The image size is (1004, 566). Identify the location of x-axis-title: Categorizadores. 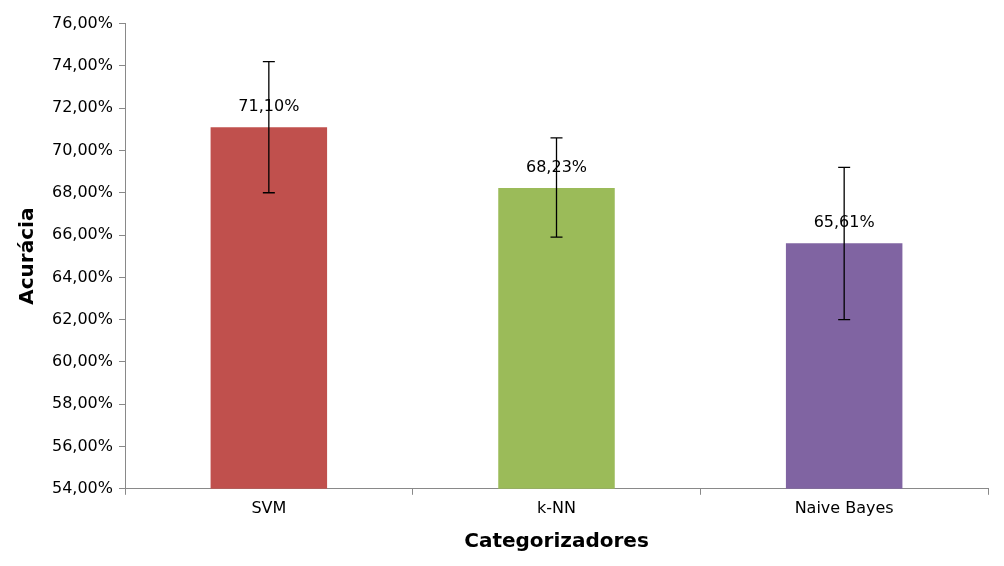
(556, 540).